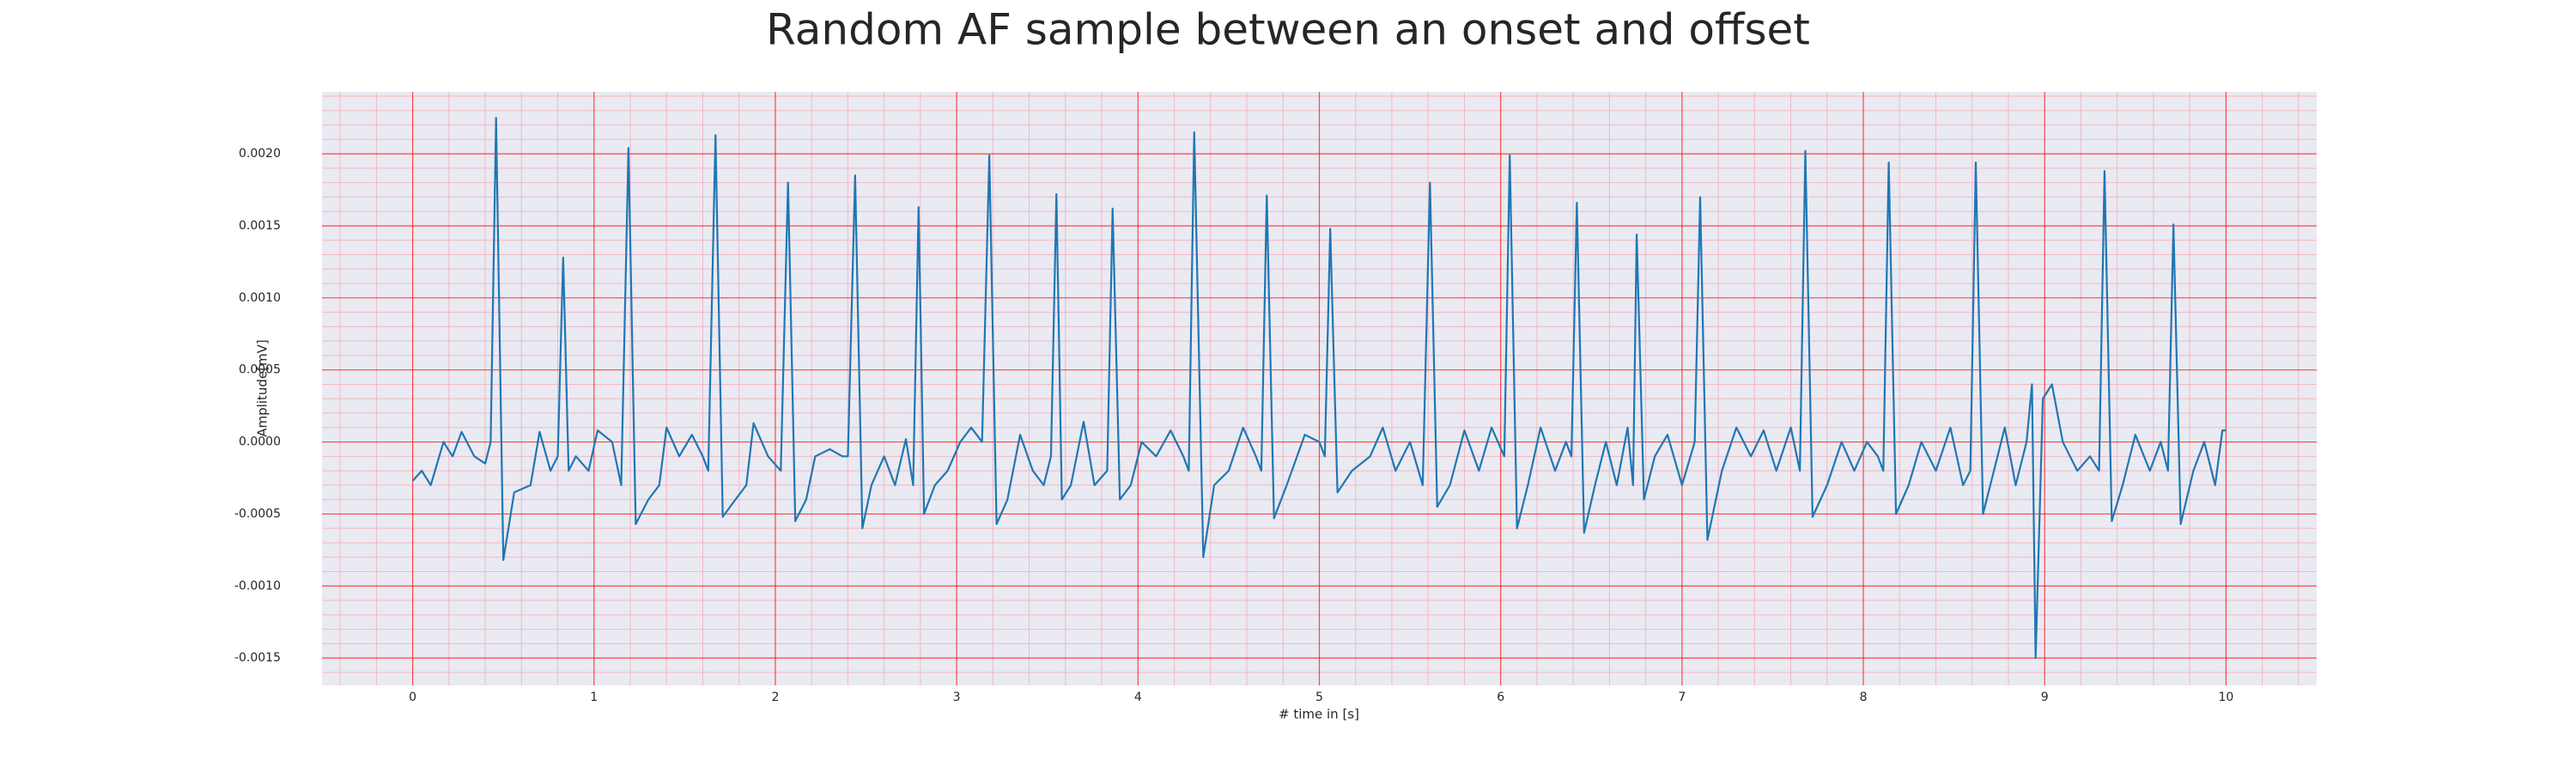 Image resolution: width=2576 pixels, height=773 pixels. What do you see at coordinates (1864, 697) in the screenshot?
I see `x-tick-label: 8` at bounding box center [1864, 697].